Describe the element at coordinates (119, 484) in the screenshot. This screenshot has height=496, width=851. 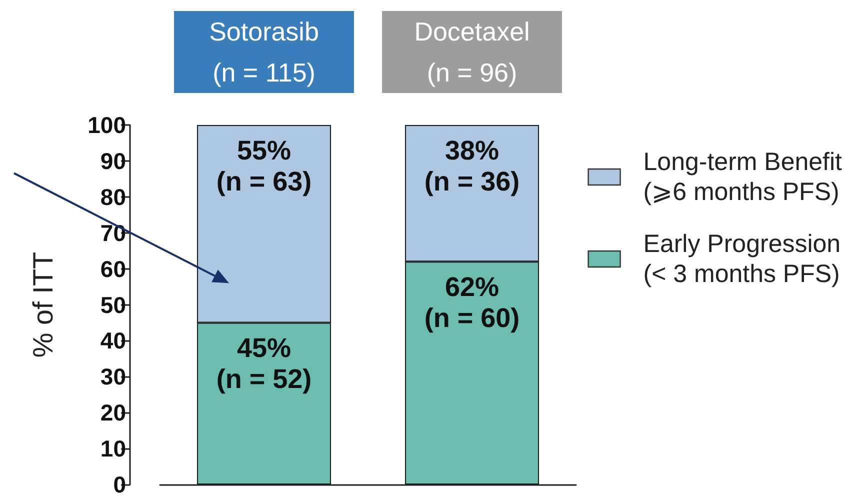
I see `y-tick-label: 0` at that location.